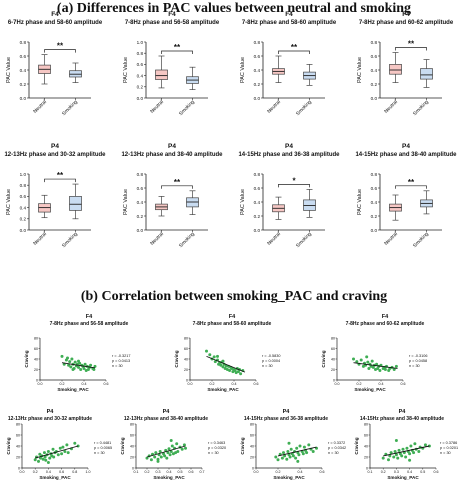  What do you see at coordinates (402, 419) in the screenshot?
I see `chart-subtitle: 14-15Hz phase and 38-40 amplitude` at bounding box center [402, 419].